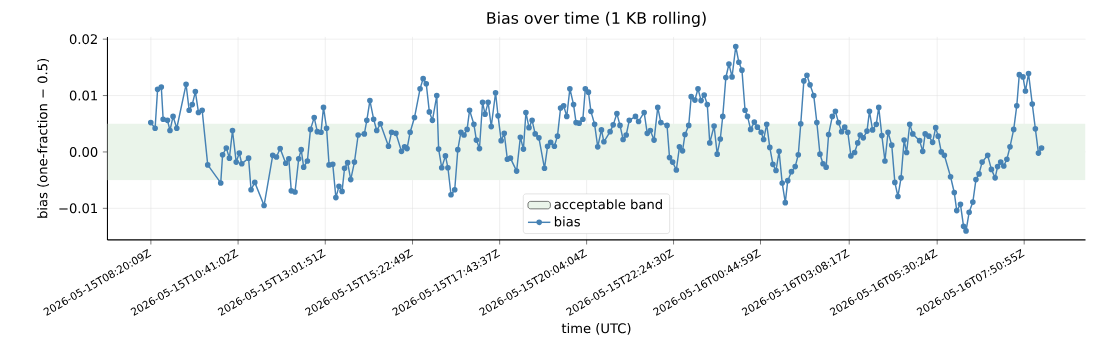  Describe the element at coordinates (567, 221) in the screenshot. I see `legend-label: bias` at that location.